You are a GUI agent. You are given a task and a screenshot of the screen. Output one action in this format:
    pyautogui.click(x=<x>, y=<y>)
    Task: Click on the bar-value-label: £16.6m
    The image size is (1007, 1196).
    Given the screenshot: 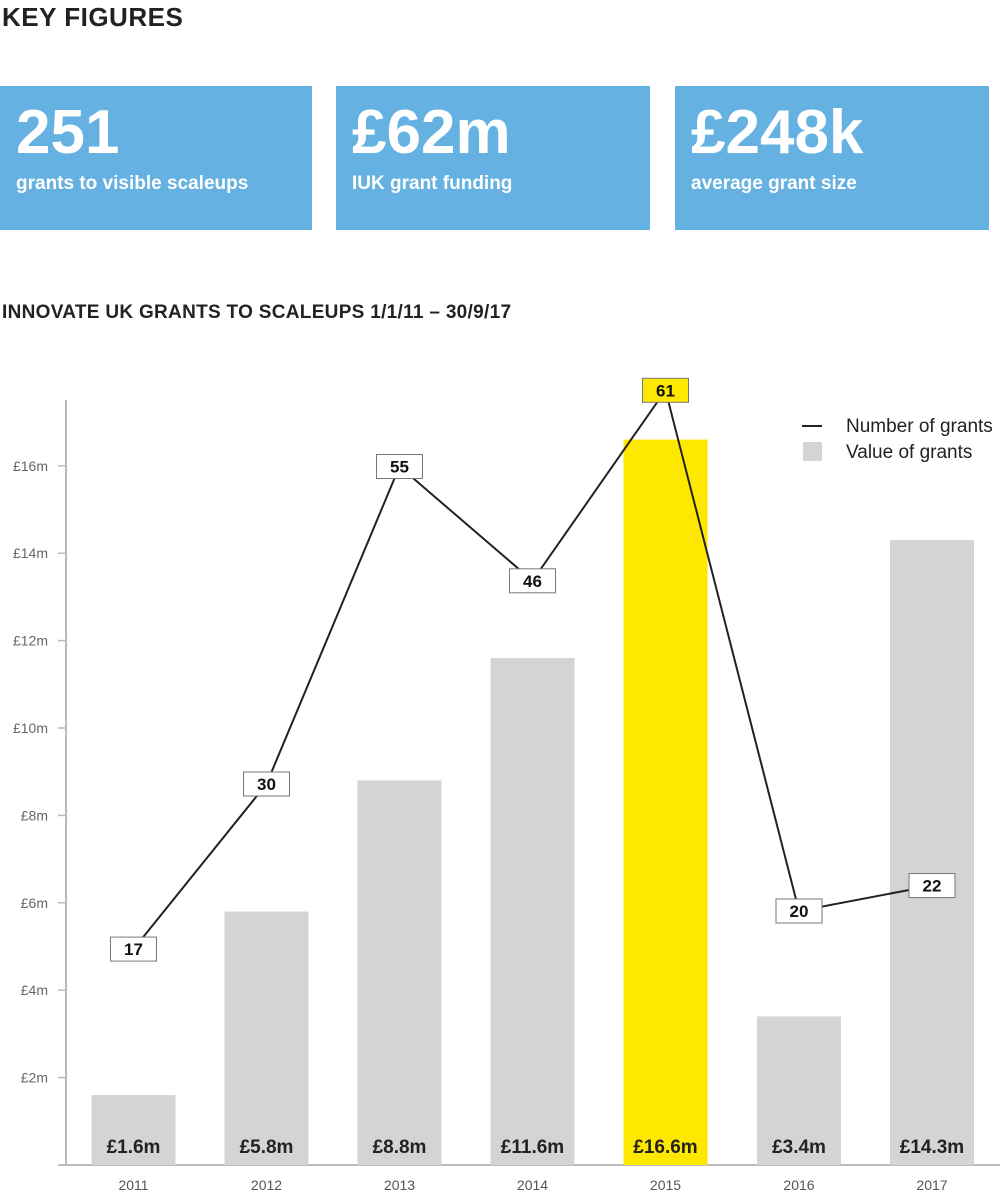 What is the action you would take?
    pyautogui.click(x=665, y=1147)
    